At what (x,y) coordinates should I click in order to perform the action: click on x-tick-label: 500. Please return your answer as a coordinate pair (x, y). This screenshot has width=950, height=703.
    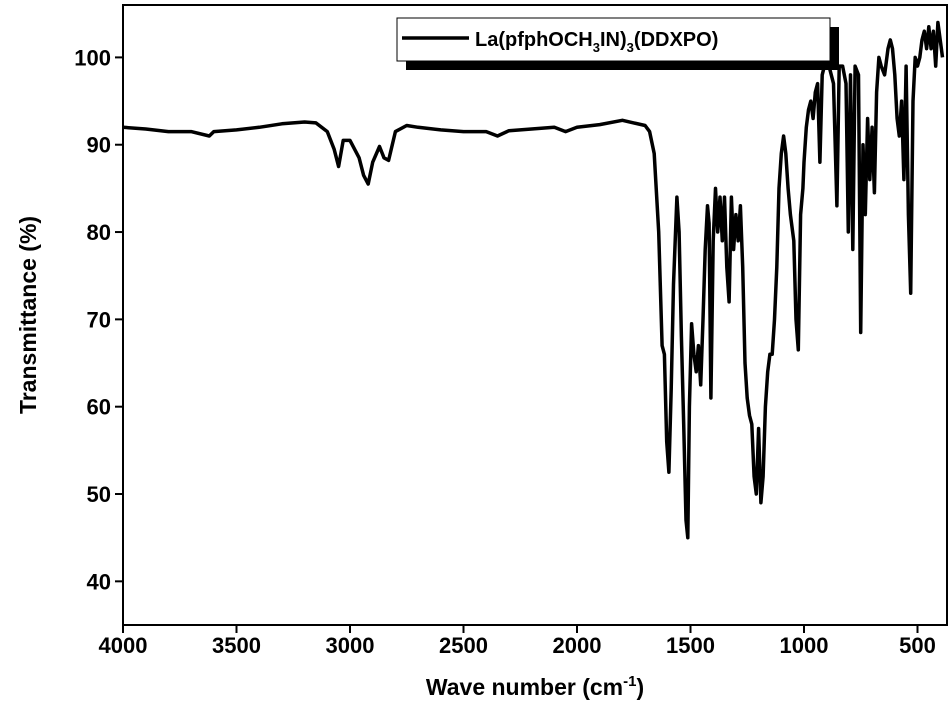
    Looking at the image, I should click on (917, 645).